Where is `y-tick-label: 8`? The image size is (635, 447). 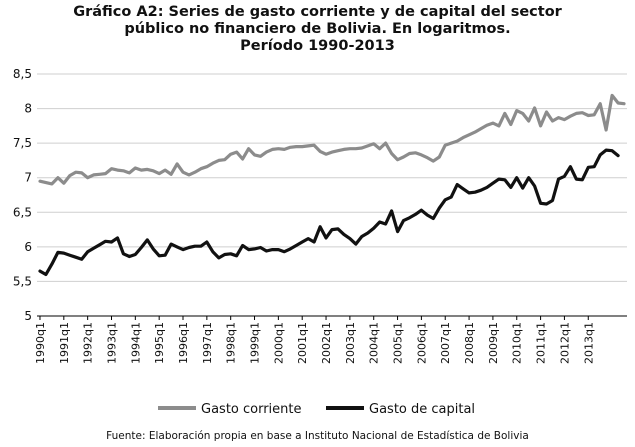 y-tick-label: 8 is located at coordinates (28, 109).